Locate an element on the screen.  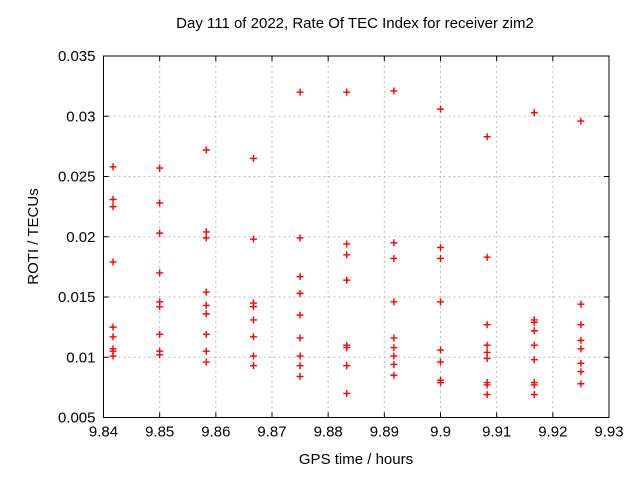
y-axis-label: ROTI / TECUs is located at coordinates (33, 236).